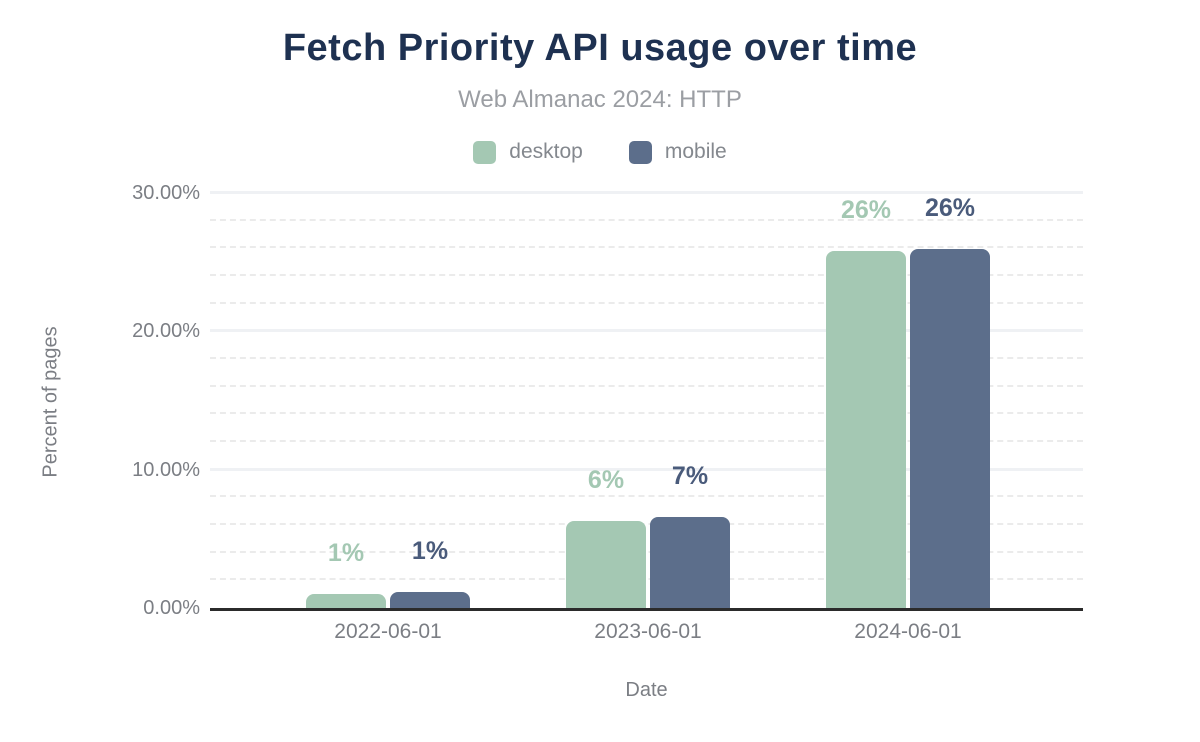 Image resolution: width=1200 pixels, height=742 pixels. Describe the element at coordinates (485, 152) in the screenshot. I see `legend-swatch-desktop` at that location.